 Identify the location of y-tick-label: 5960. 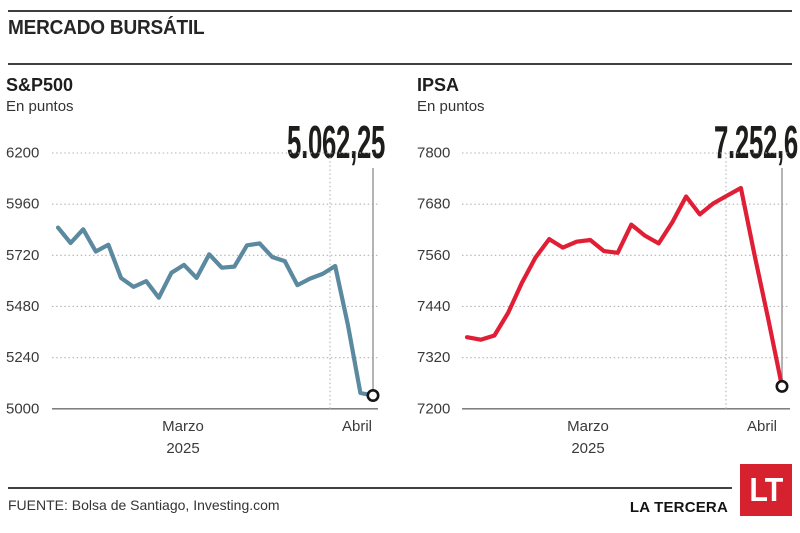
(22, 204).